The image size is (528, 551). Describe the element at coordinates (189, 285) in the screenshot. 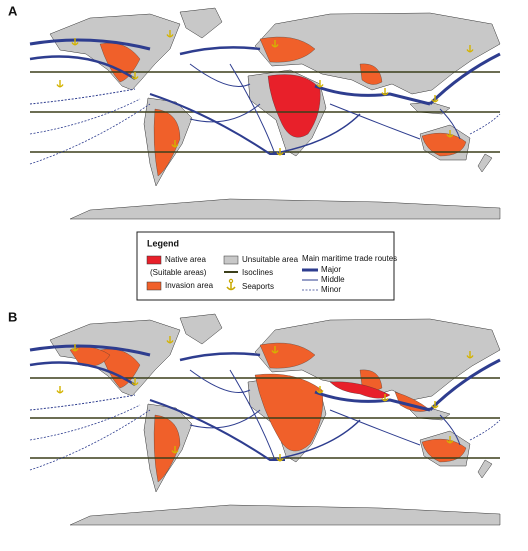

I see `legend-label: Invasion area` at that location.